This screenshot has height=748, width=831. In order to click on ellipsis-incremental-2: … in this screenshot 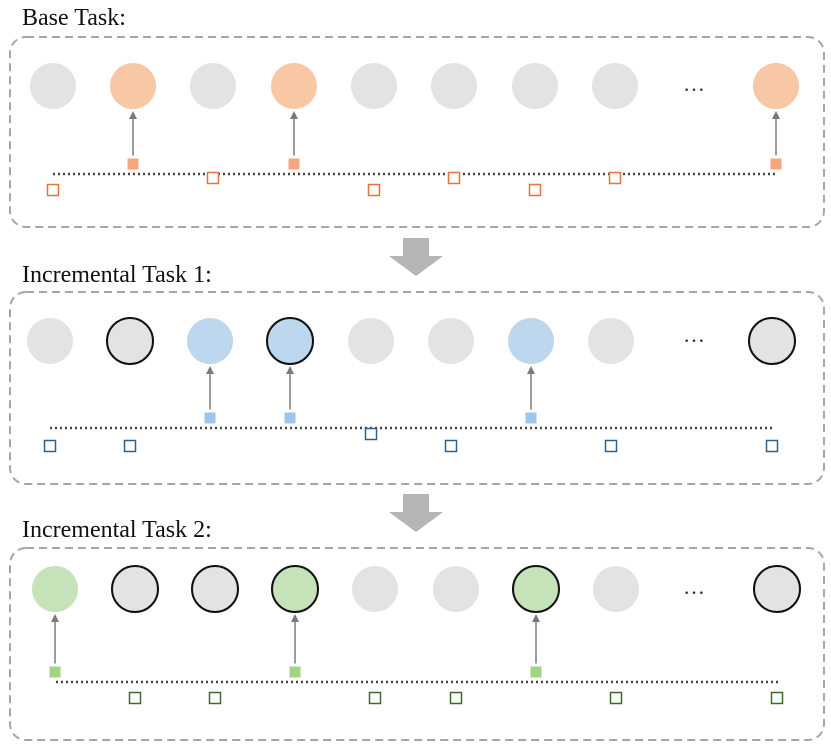, I will do `click(695, 586)`.